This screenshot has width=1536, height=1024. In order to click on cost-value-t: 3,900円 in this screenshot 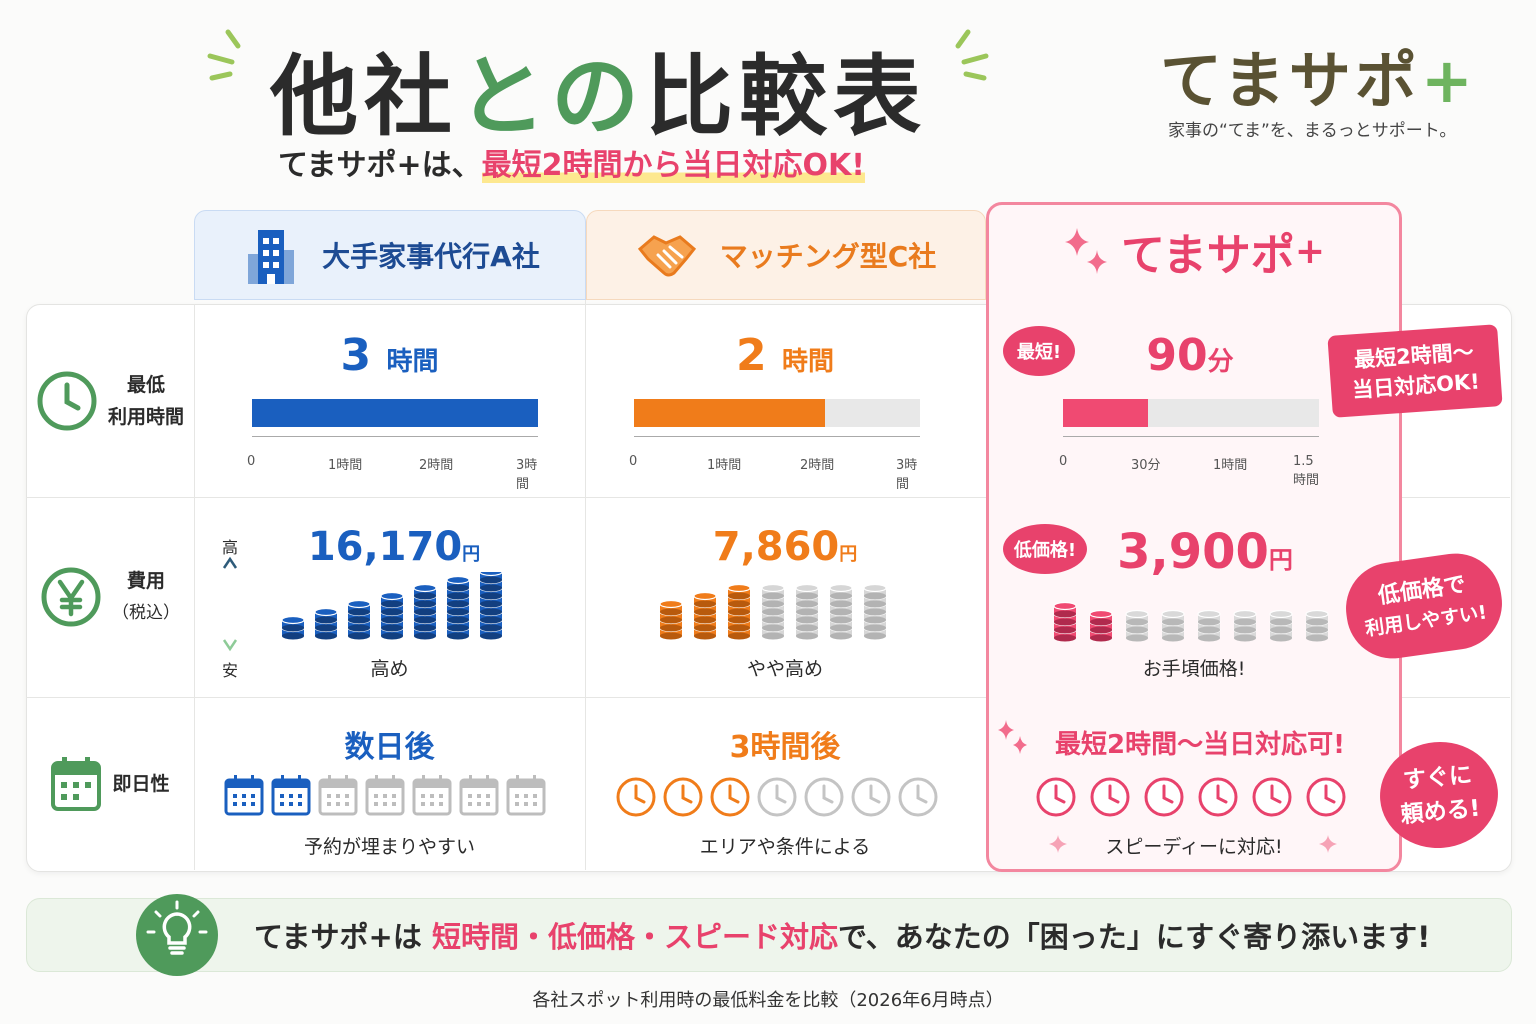, I will do `click(1205, 552)`.